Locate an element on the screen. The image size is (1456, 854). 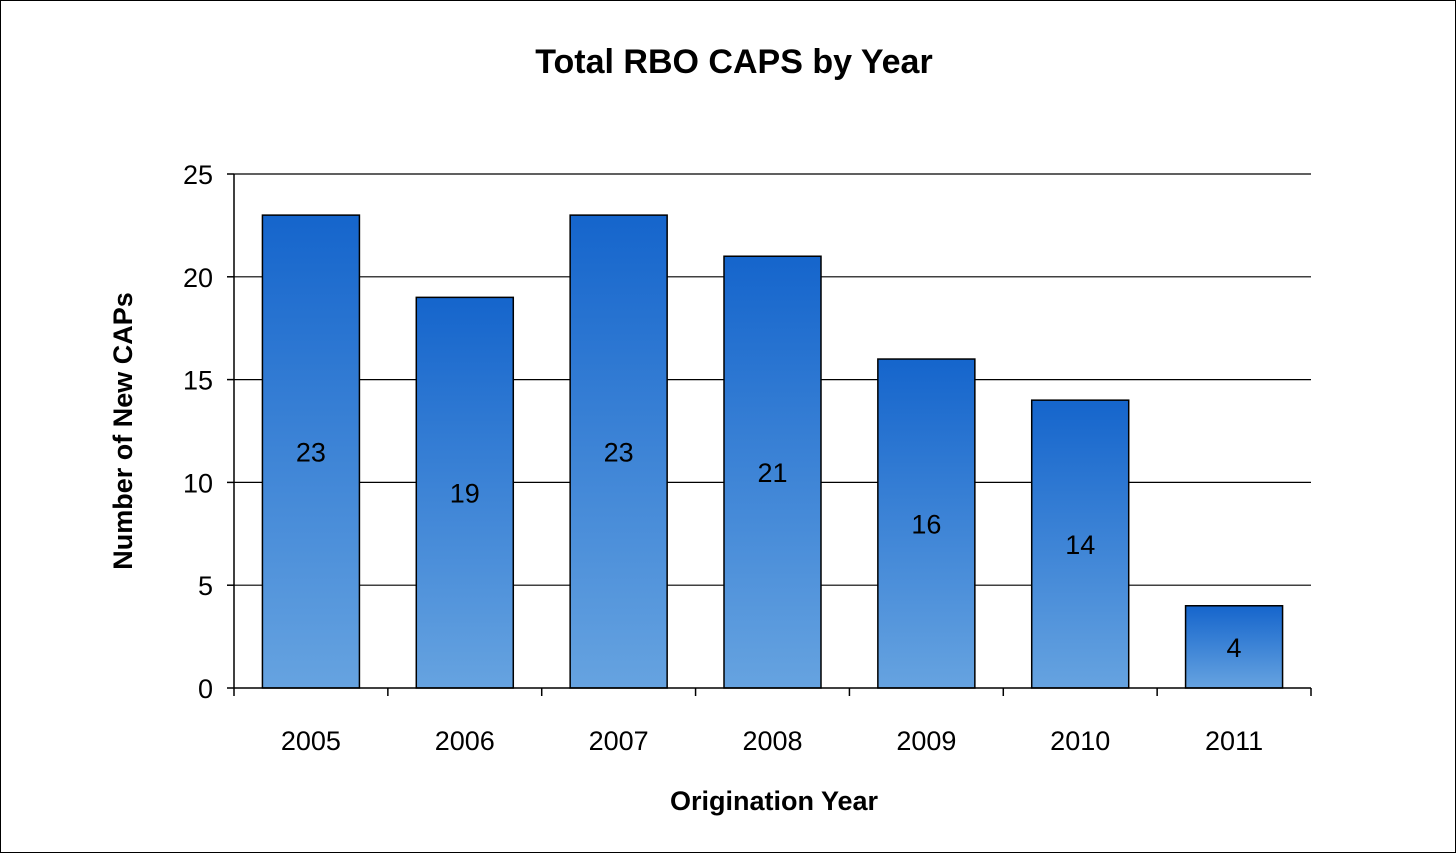
x-tick-label: 2005 is located at coordinates (311, 741).